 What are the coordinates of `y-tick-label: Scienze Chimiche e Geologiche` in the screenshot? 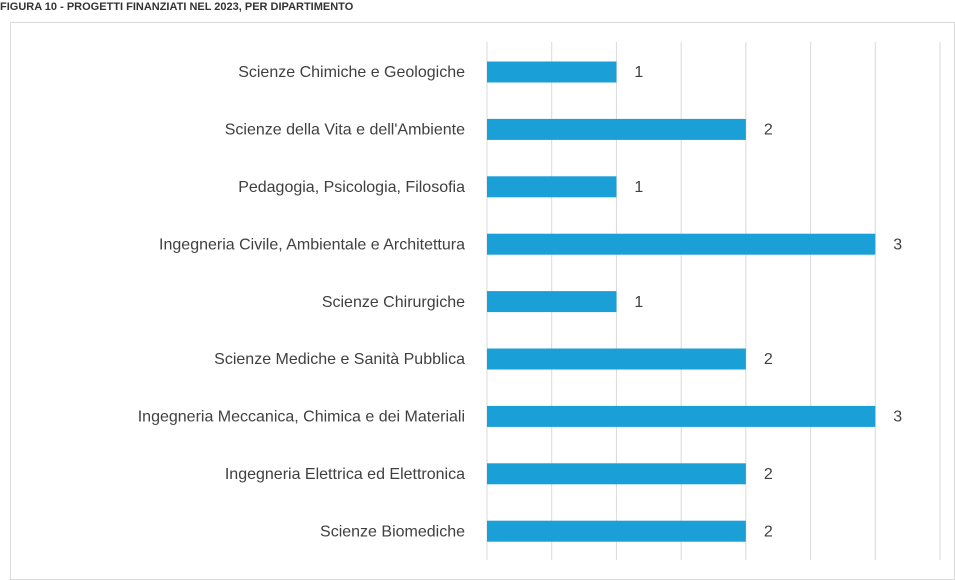 It's located at (351, 72).